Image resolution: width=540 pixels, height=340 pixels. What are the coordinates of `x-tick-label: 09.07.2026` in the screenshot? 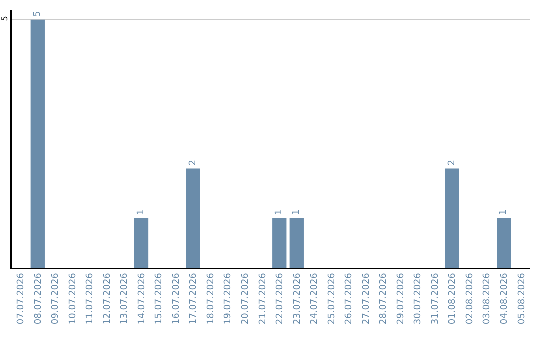 It's located at (56, 298).